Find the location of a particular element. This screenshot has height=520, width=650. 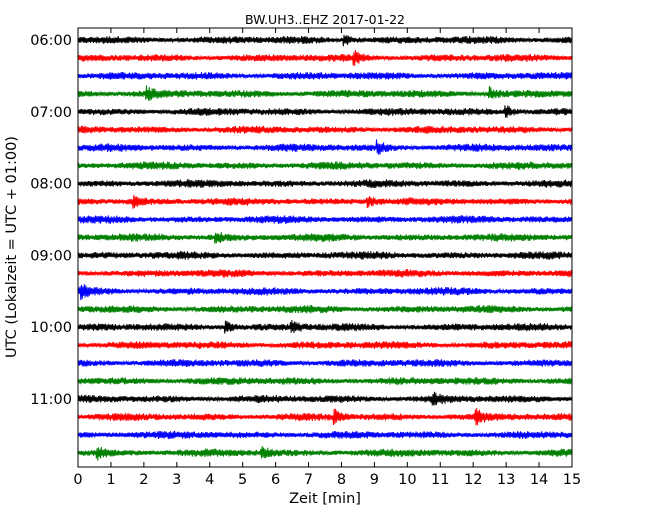

x-tick-label: 6 is located at coordinates (275, 480).